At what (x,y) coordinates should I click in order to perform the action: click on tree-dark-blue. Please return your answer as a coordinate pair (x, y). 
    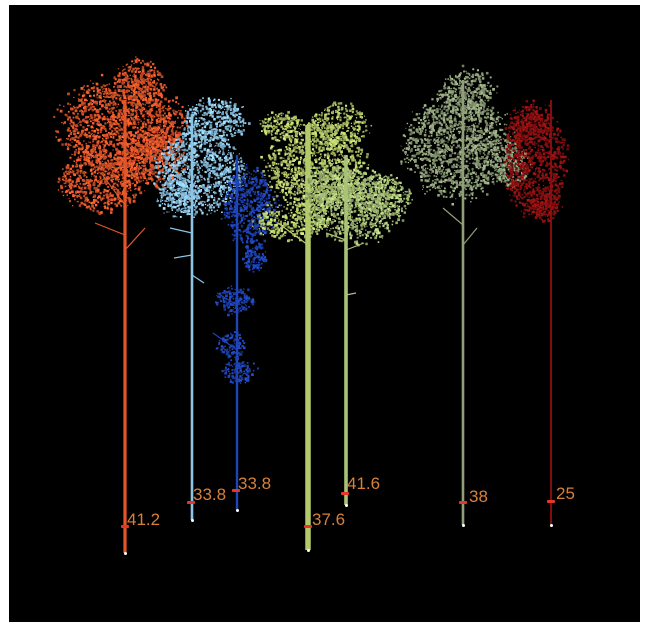
    Looking at the image, I should click on (246, 332).